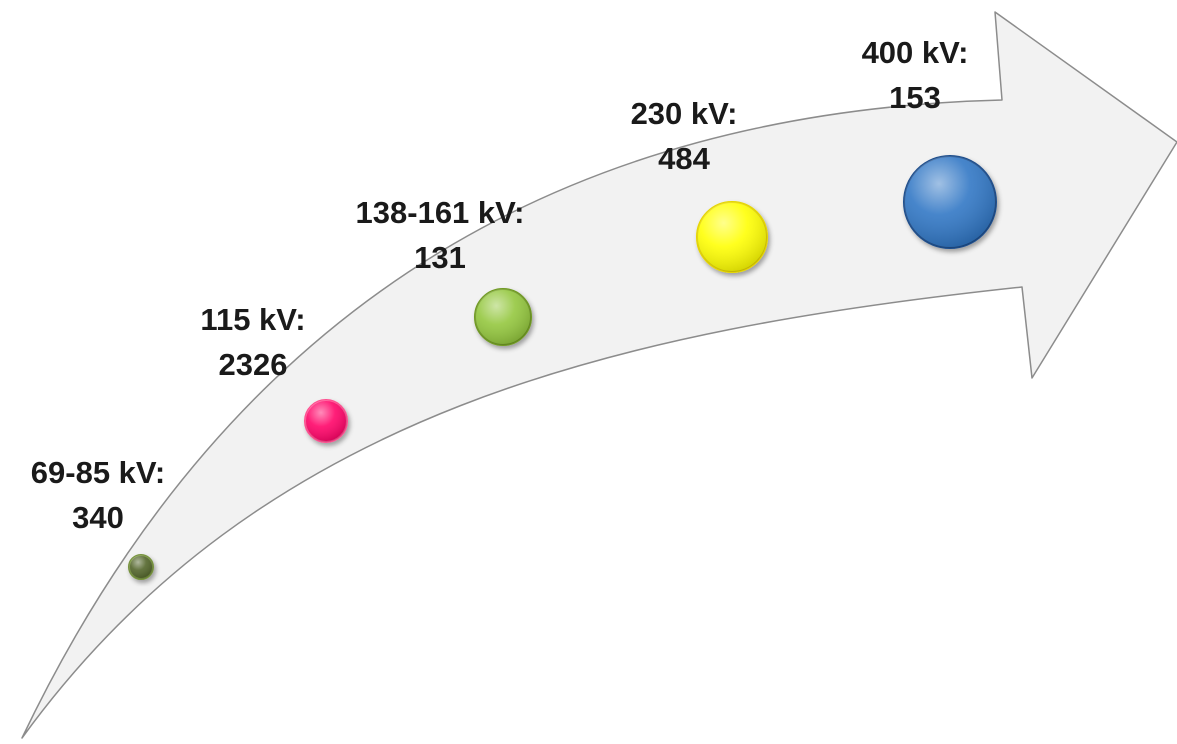 The height and width of the screenshot is (744, 1177). What do you see at coordinates (141, 567) in the screenshot?
I see `stage-dot-69-85kv` at bounding box center [141, 567].